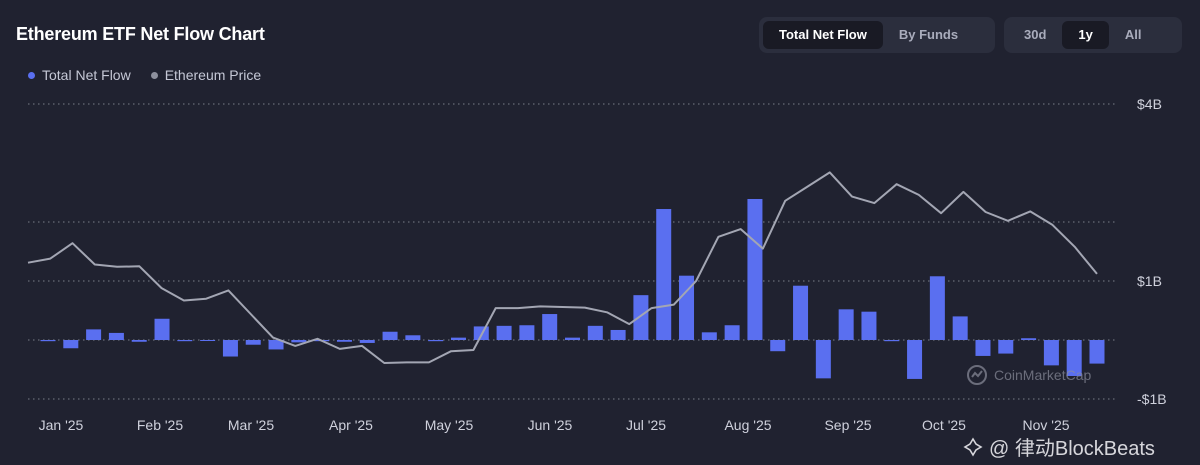 Image resolution: width=1200 pixels, height=465 pixels. I want to click on total-net-flow-tab: Total Net Flow, so click(823, 35).